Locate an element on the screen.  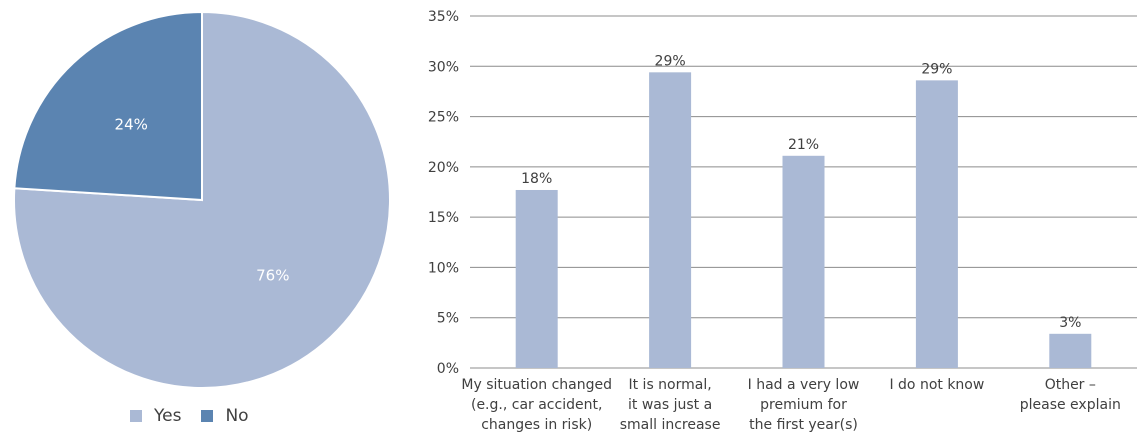
y-tick-label: 10% is located at coordinates (443, 268).